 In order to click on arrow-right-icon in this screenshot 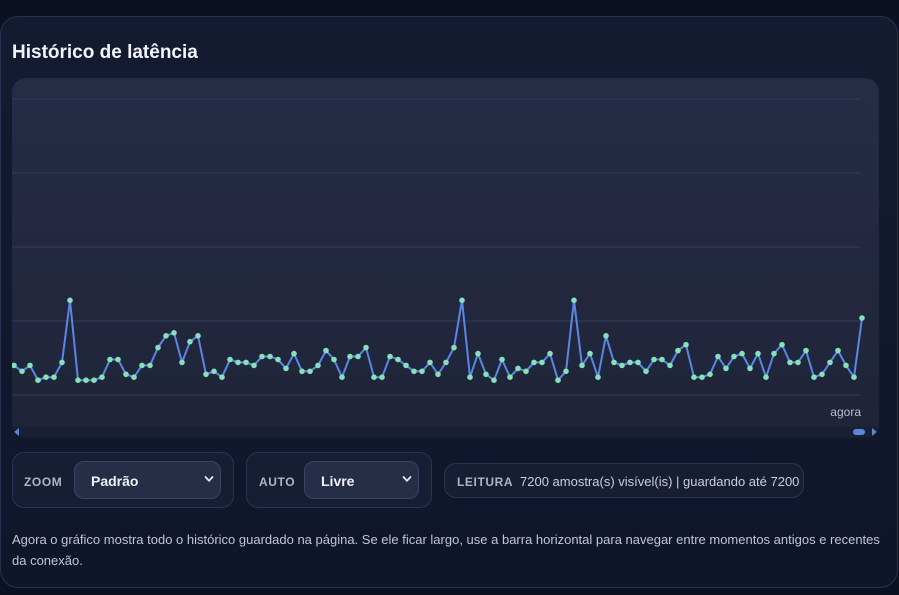, I will do `click(874, 432)`.